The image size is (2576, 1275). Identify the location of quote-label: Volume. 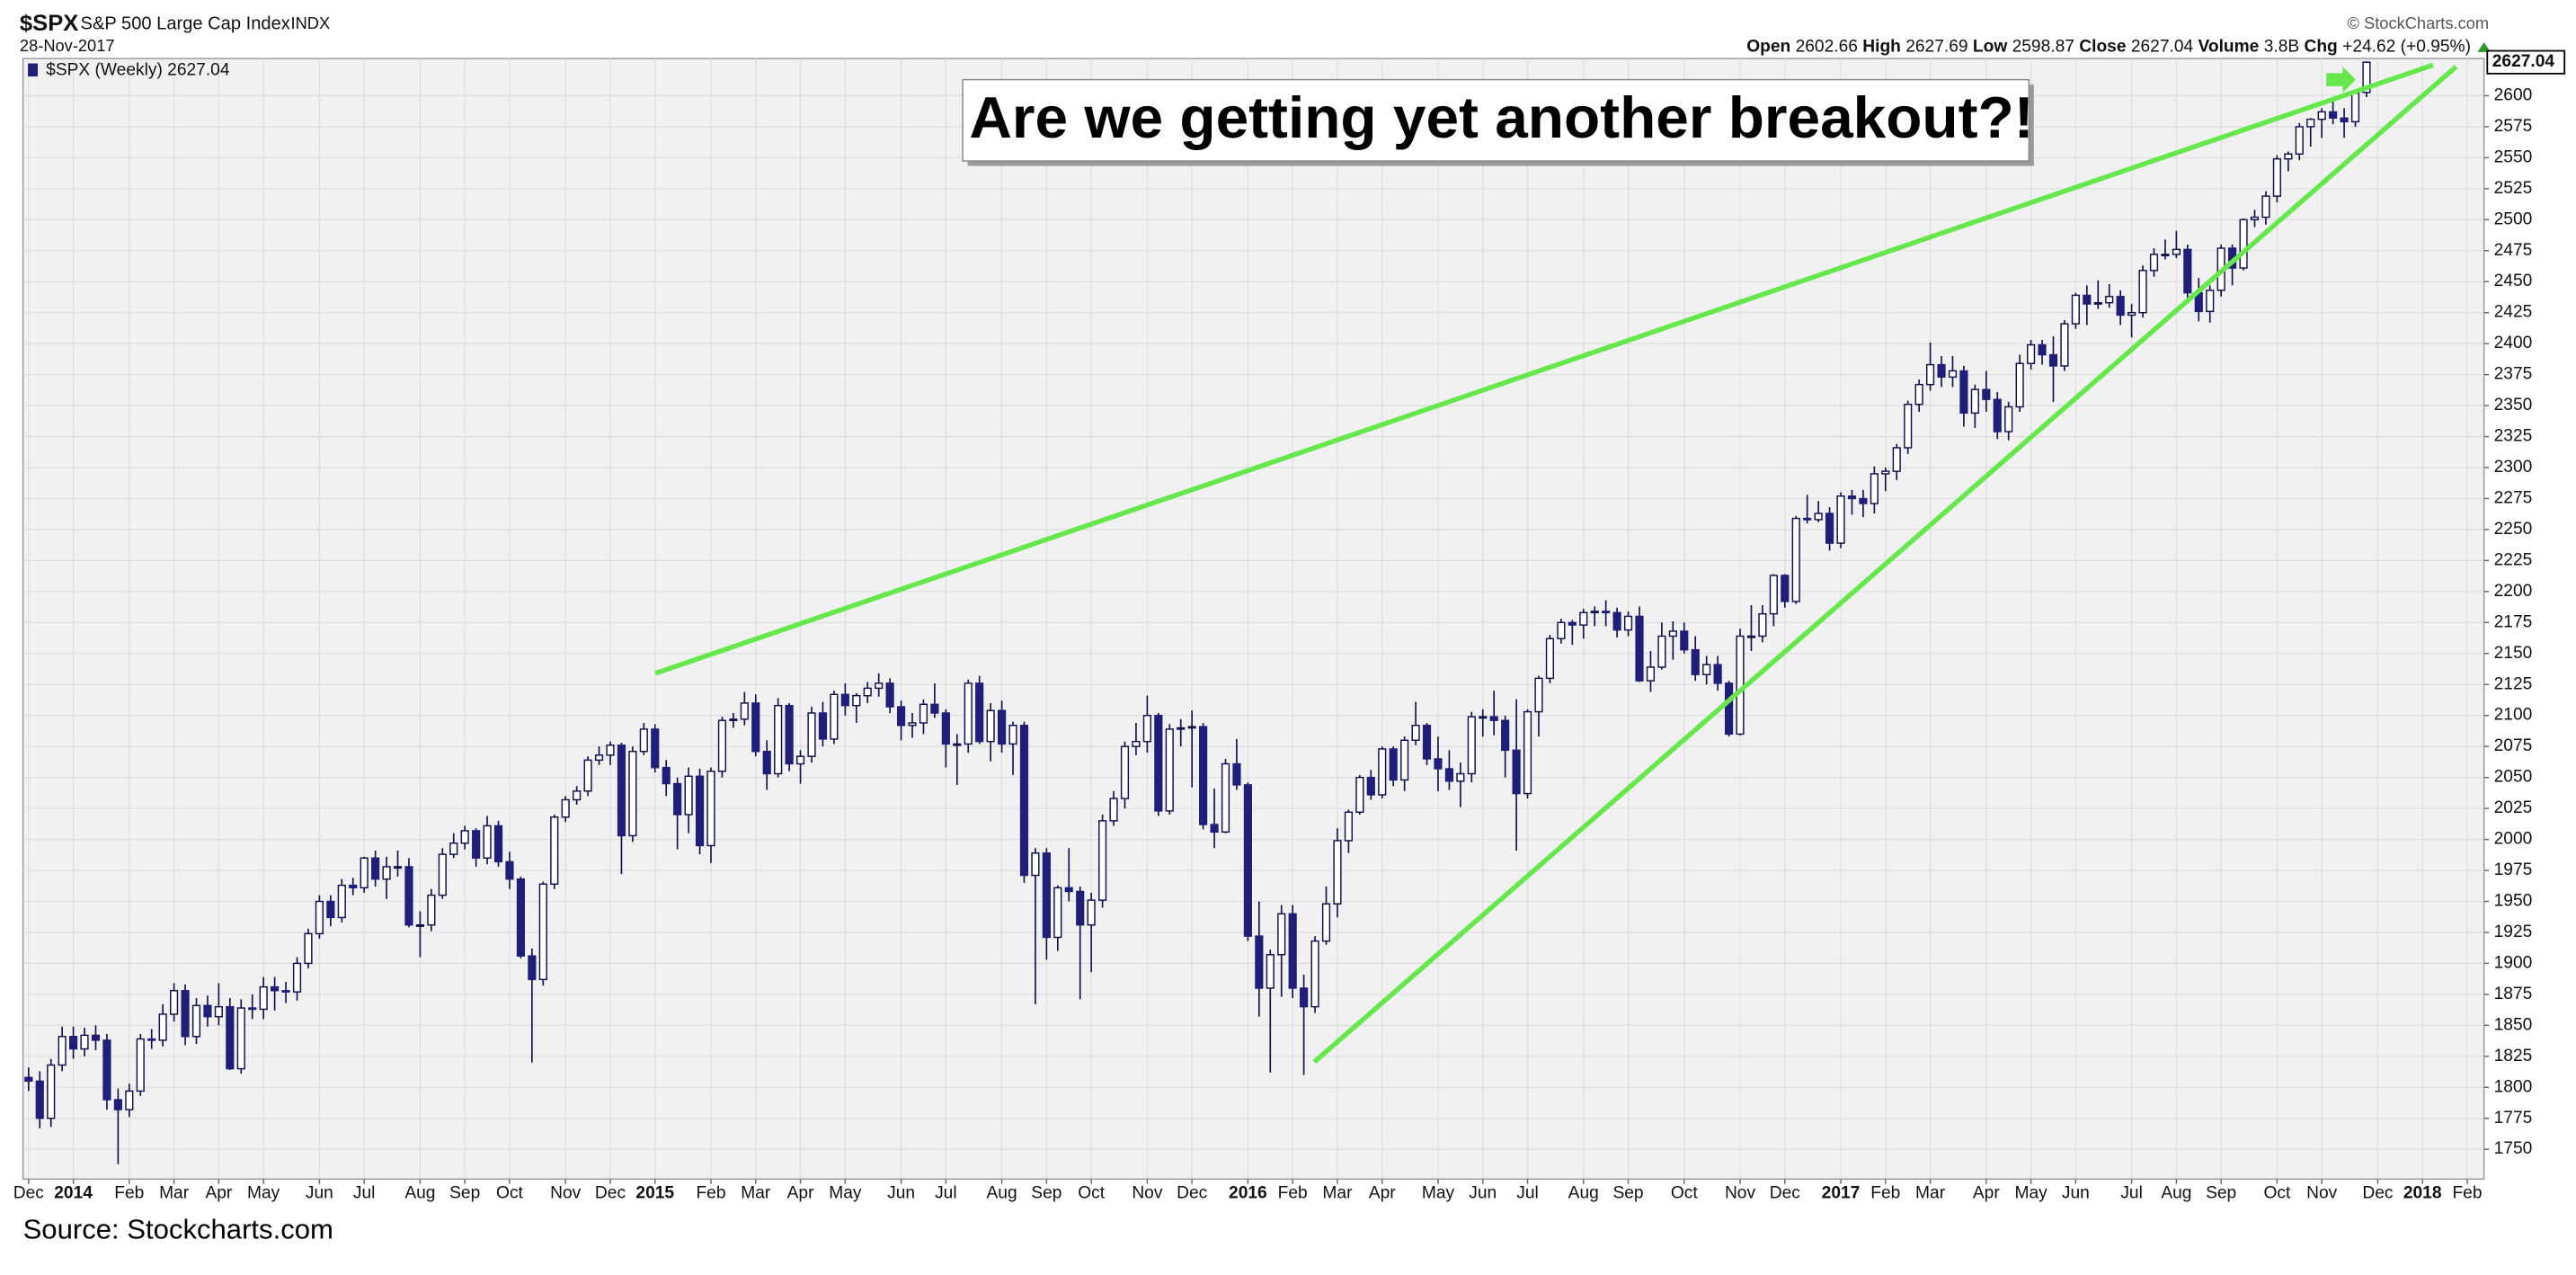
(2229, 47).